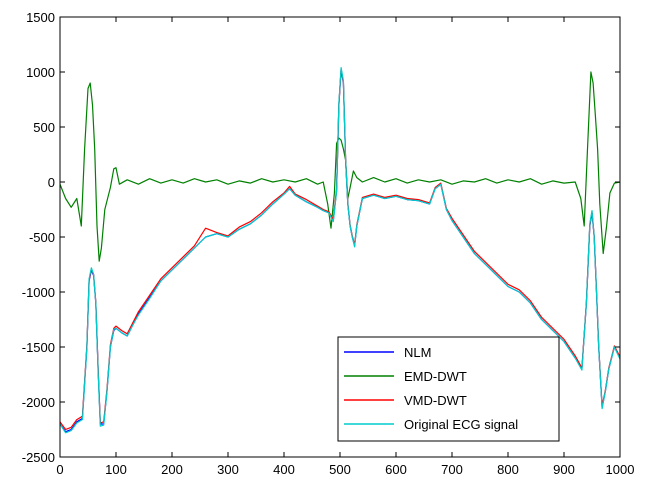 The width and height of the screenshot is (651, 481). Describe the element at coordinates (44, 127) in the screenshot. I see `y-tick-label: 500` at that location.